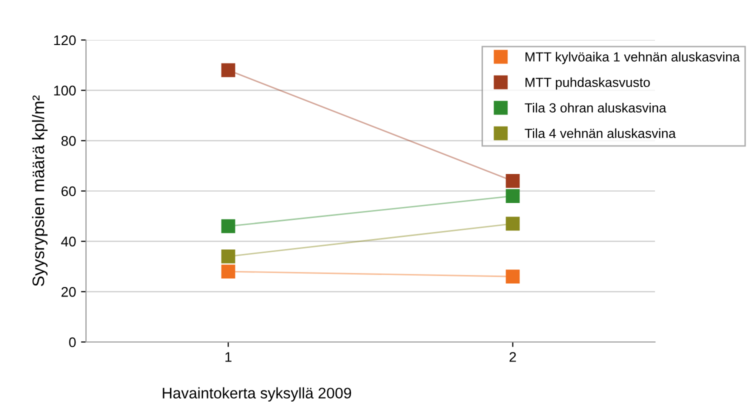 This screenshot has height=412, width=753. Describe the element at coordinates (595, 107) in the screenshot. I see `legend-label: Tila 3 ohran aluskasvina` at that location.